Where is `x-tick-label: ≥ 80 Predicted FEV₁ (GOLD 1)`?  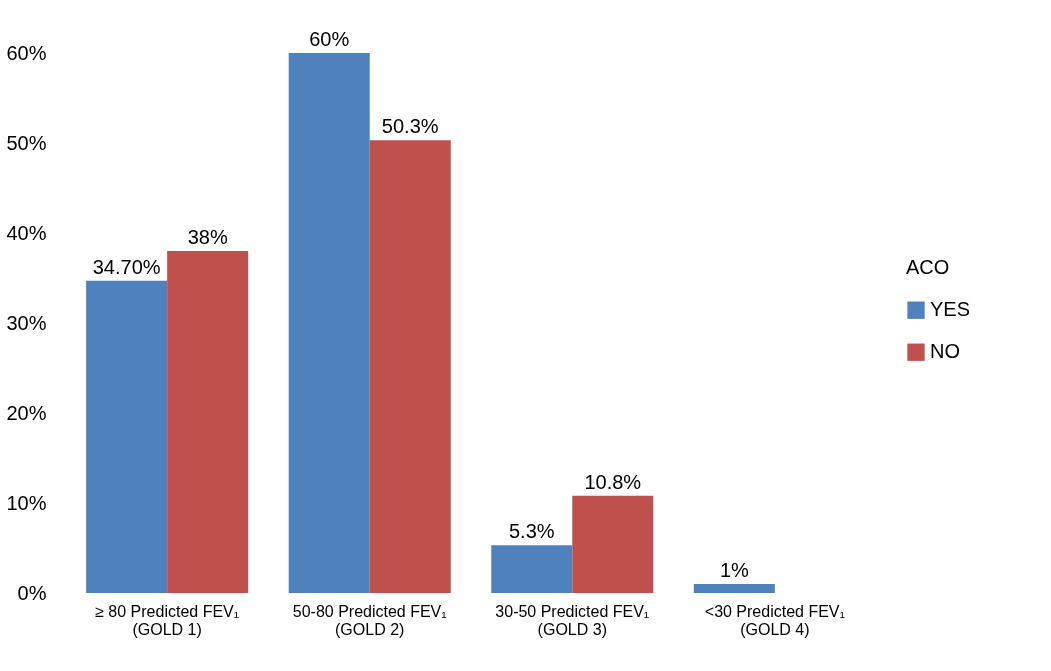
x-tick-label: ≥ 80 Predicted FEV₁ (GOLD 1) is located at coordinates (167, 620).